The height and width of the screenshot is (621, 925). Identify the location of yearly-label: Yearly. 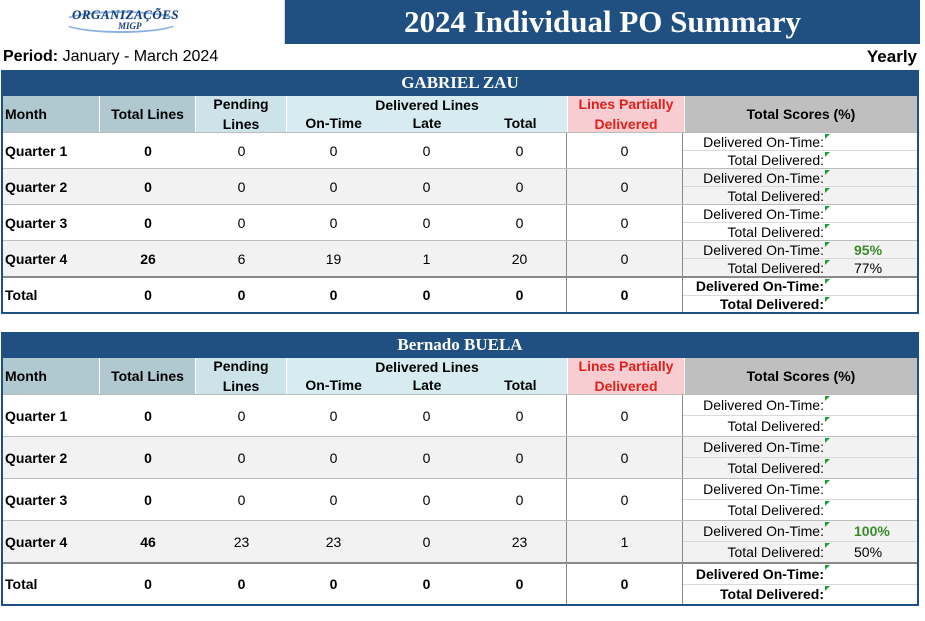
(891, 56).